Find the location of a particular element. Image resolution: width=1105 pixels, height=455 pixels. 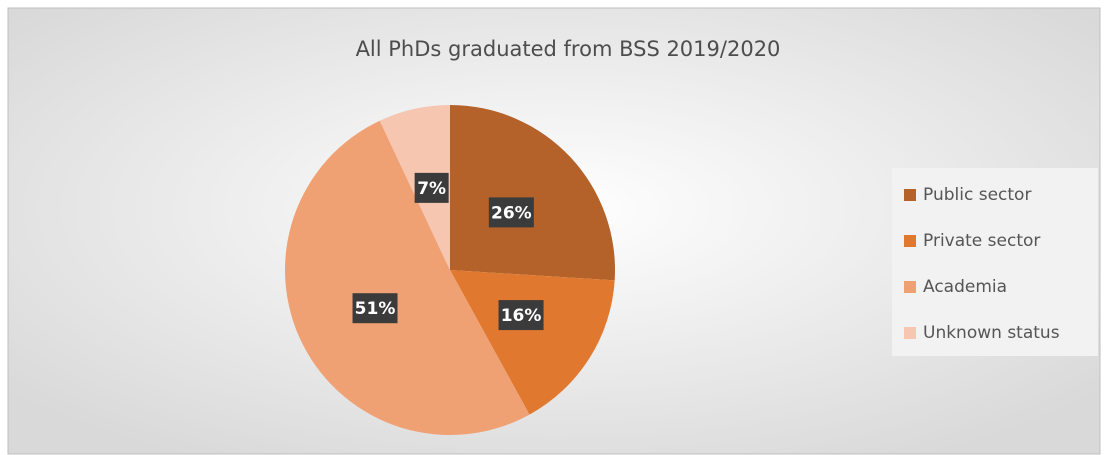

data-label: 7% is located at coordinates (431, 189).